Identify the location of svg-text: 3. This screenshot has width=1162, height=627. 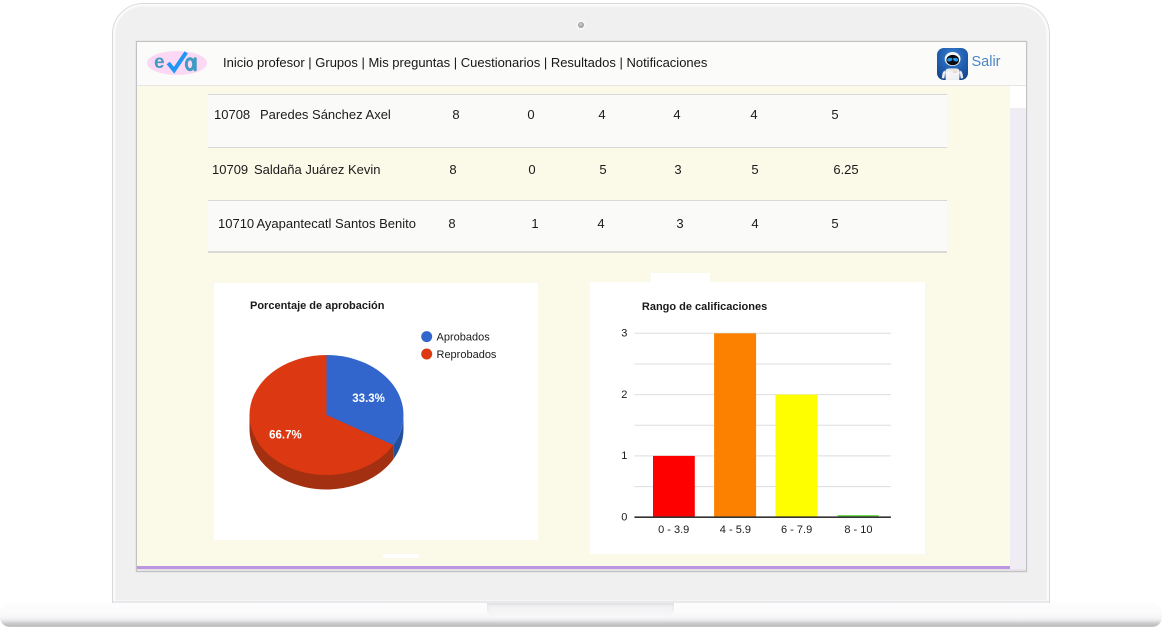
(624, 334).